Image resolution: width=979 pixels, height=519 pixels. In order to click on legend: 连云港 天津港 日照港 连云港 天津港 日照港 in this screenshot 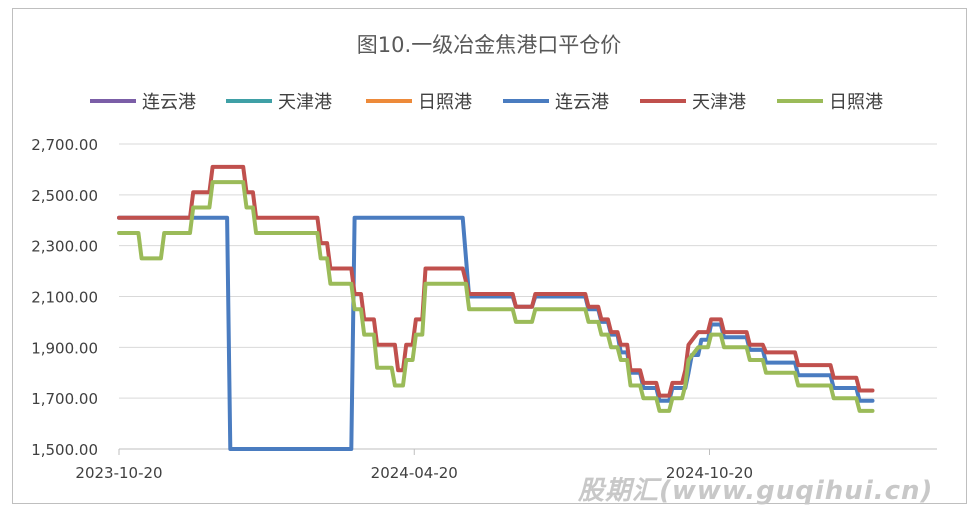, I will do `click(486, 102)`.